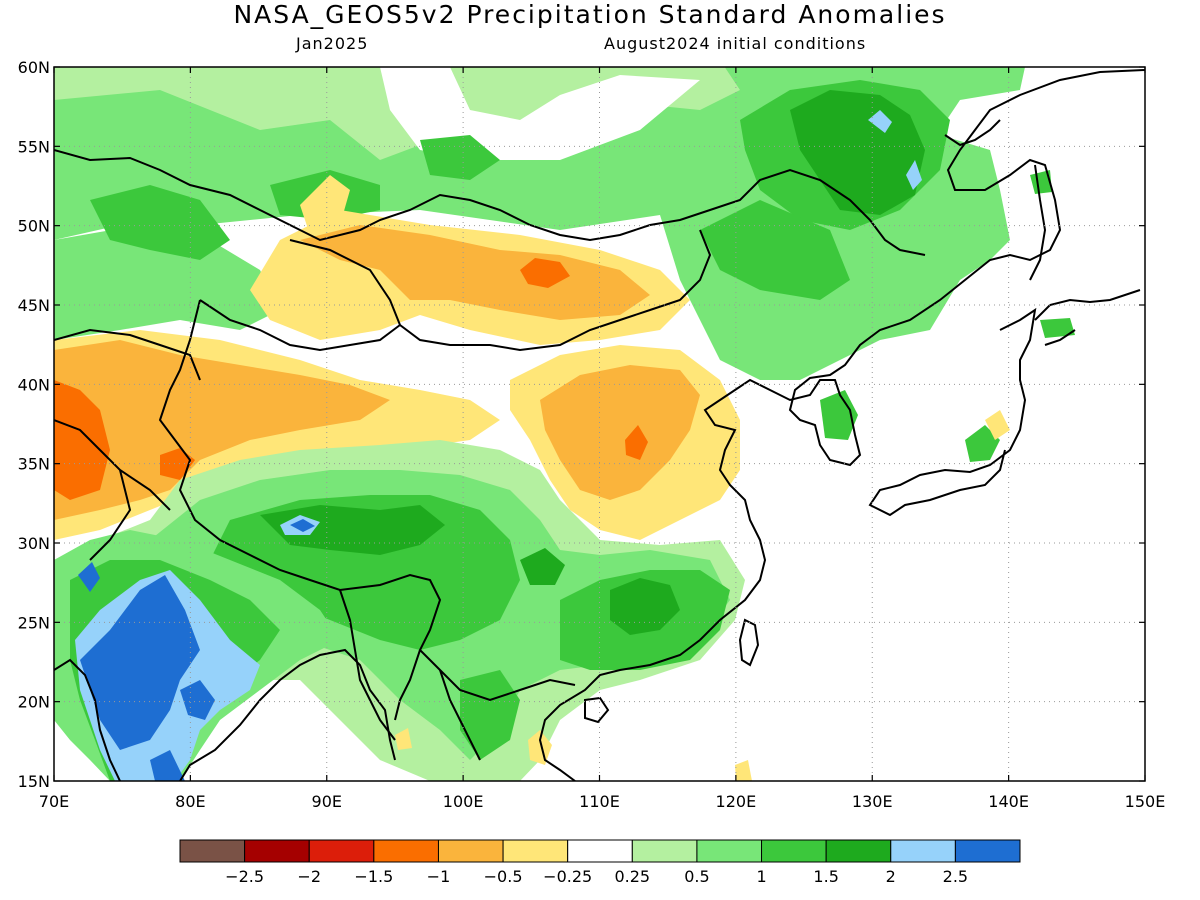 This screenshot has height=900, width=1200. What do you see at coordinates (34, 781) in the screenshot?
I see `latitude-label: 15N` at bounding box center [34, 781].